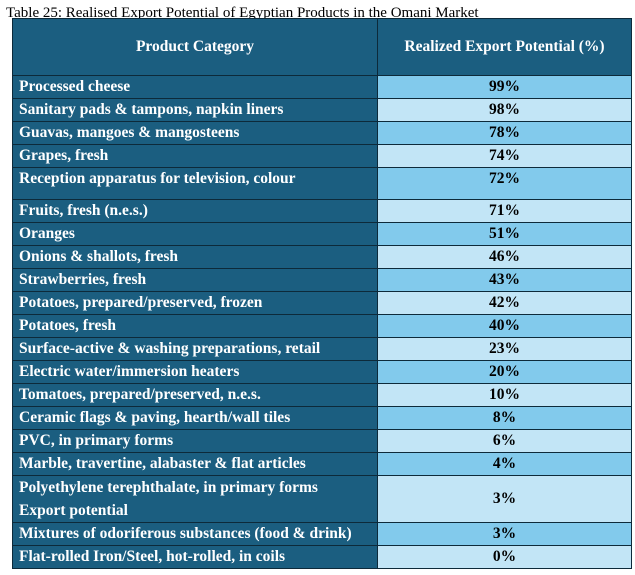  What do you see at coordinates (140, 394) in the screenshot?
I see `product-category-text: Tomatoes, prepared/preserved, n.e.s.` at bounding box center [140, 394].